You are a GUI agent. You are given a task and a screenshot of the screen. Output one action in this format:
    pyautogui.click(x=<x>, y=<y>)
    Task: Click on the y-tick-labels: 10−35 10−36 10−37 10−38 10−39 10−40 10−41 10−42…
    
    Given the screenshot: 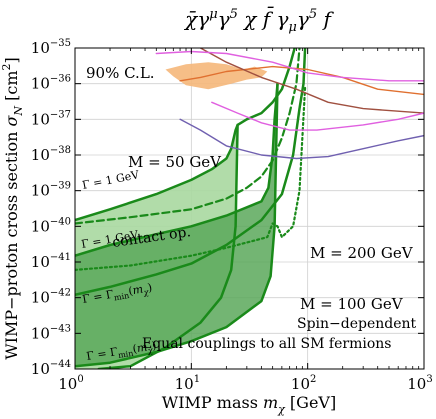 What is the action you would take?
    pyautogui.click(x=51, y=208)
    